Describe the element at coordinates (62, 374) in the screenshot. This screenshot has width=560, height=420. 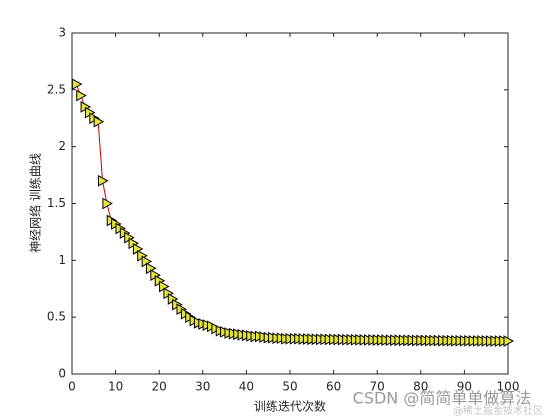
I see `y-tick-label: 0` at that location.